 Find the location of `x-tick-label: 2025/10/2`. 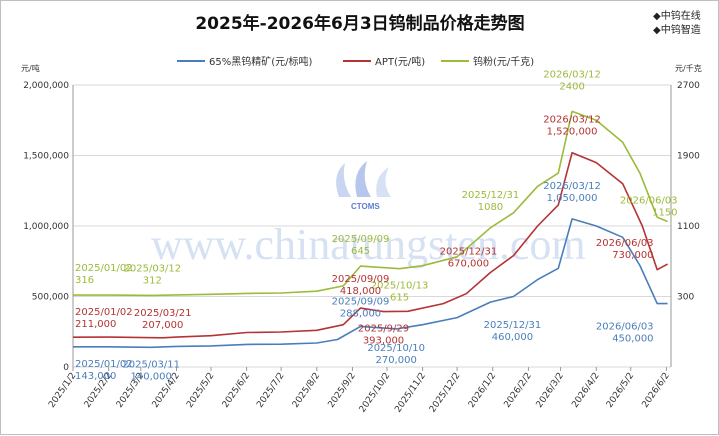

x-tick-label: 2025/10/2 is located at coordinates (375, 393).